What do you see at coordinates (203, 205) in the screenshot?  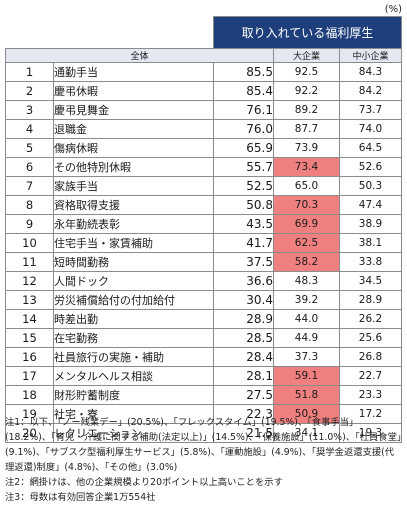 I see `table-row: 8 資格取得支援 50.8 70.3 47.4` at bounding box center [203, 205].